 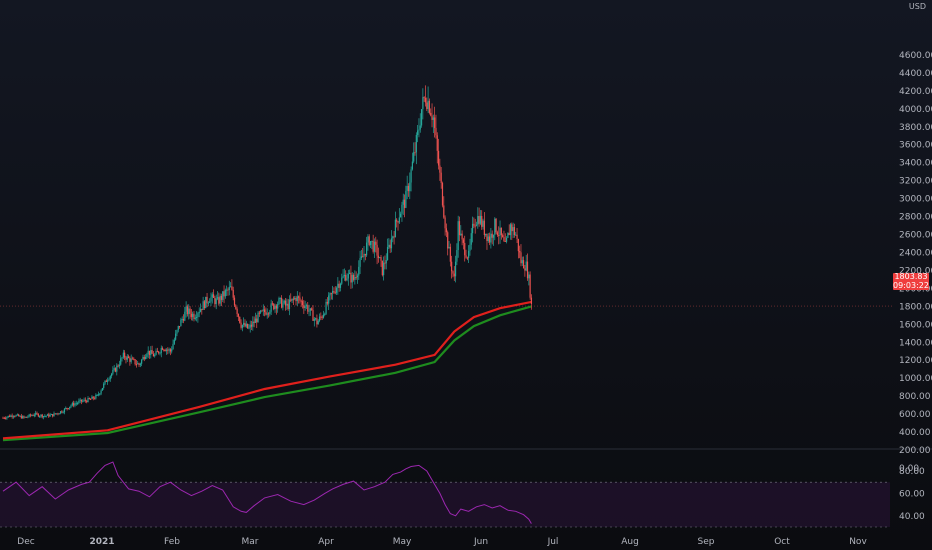 I want to click on oscillator-pane: 40.00 60.00 80.00, so click(x=462, y=494).